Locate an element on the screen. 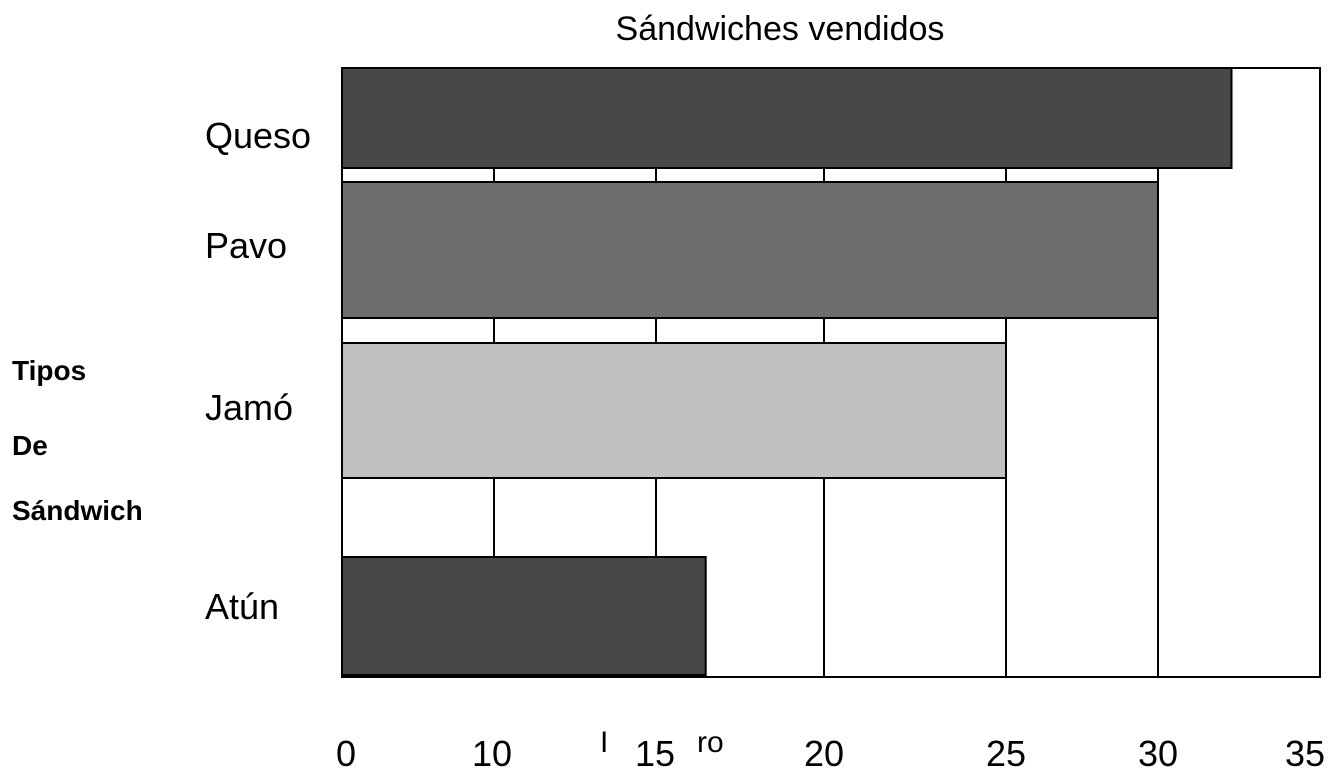 The image size is (1342, 774). bar-atún is located at coordinates (524, 616).